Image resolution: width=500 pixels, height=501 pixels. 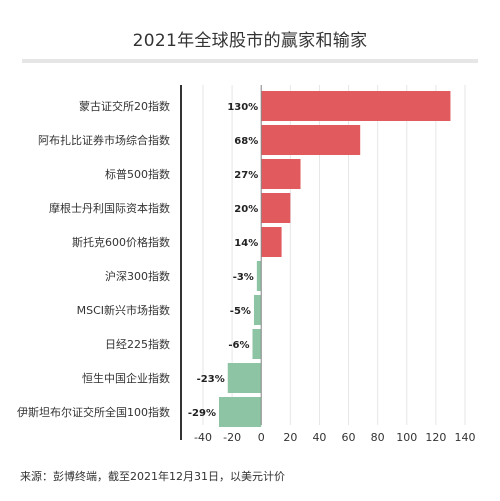 What do you see at coordinates (243, 277) in the screenshot?
I see `data-label: -3%` at bounding box center [243, 277].